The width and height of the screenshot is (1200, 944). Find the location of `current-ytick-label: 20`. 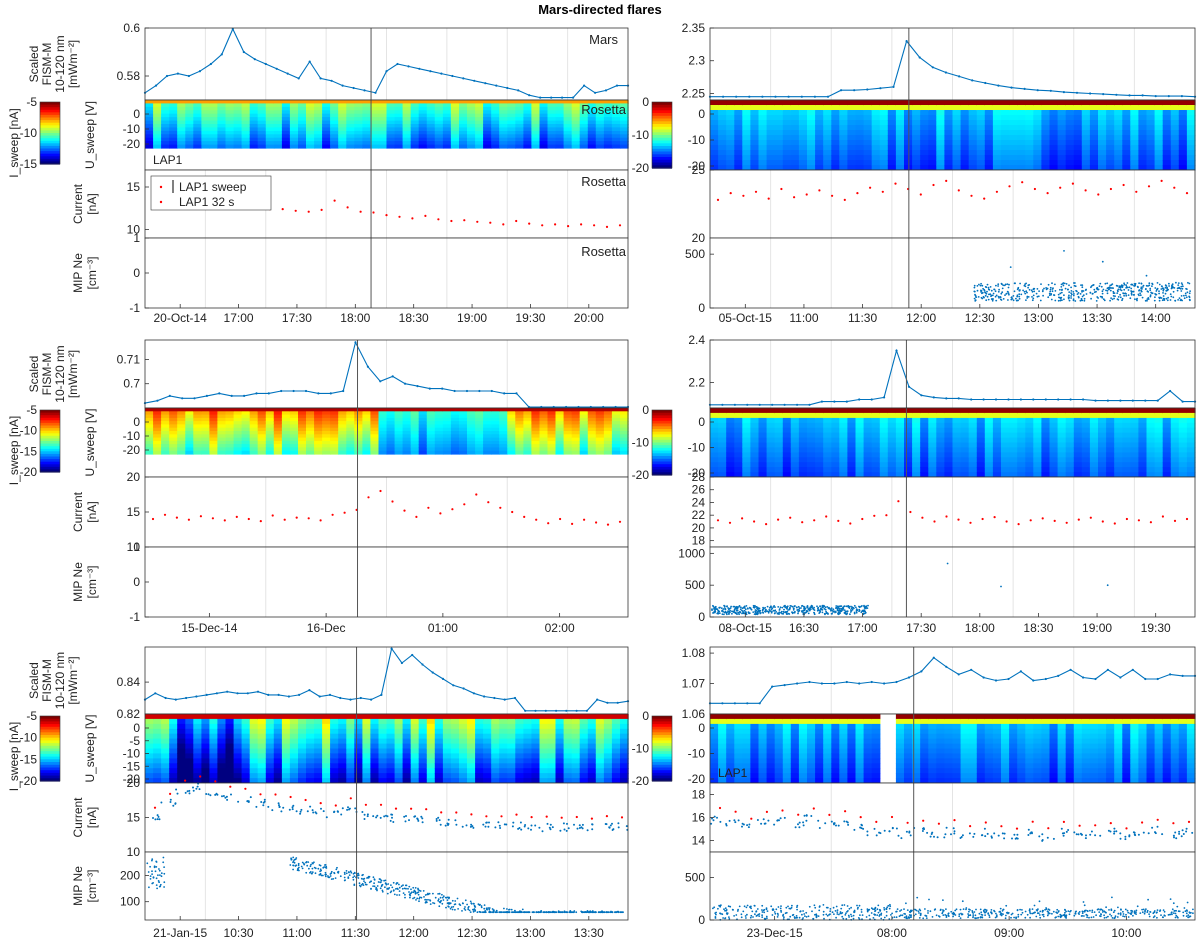

current-ytick-label: 20 is located at coordinates (134, 477).